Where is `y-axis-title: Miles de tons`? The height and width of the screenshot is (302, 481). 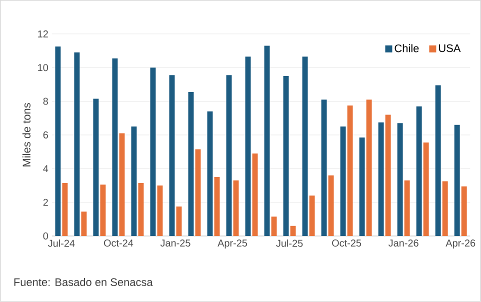
y-axis-title: Miles de tons is located at coordinates (26, 134).